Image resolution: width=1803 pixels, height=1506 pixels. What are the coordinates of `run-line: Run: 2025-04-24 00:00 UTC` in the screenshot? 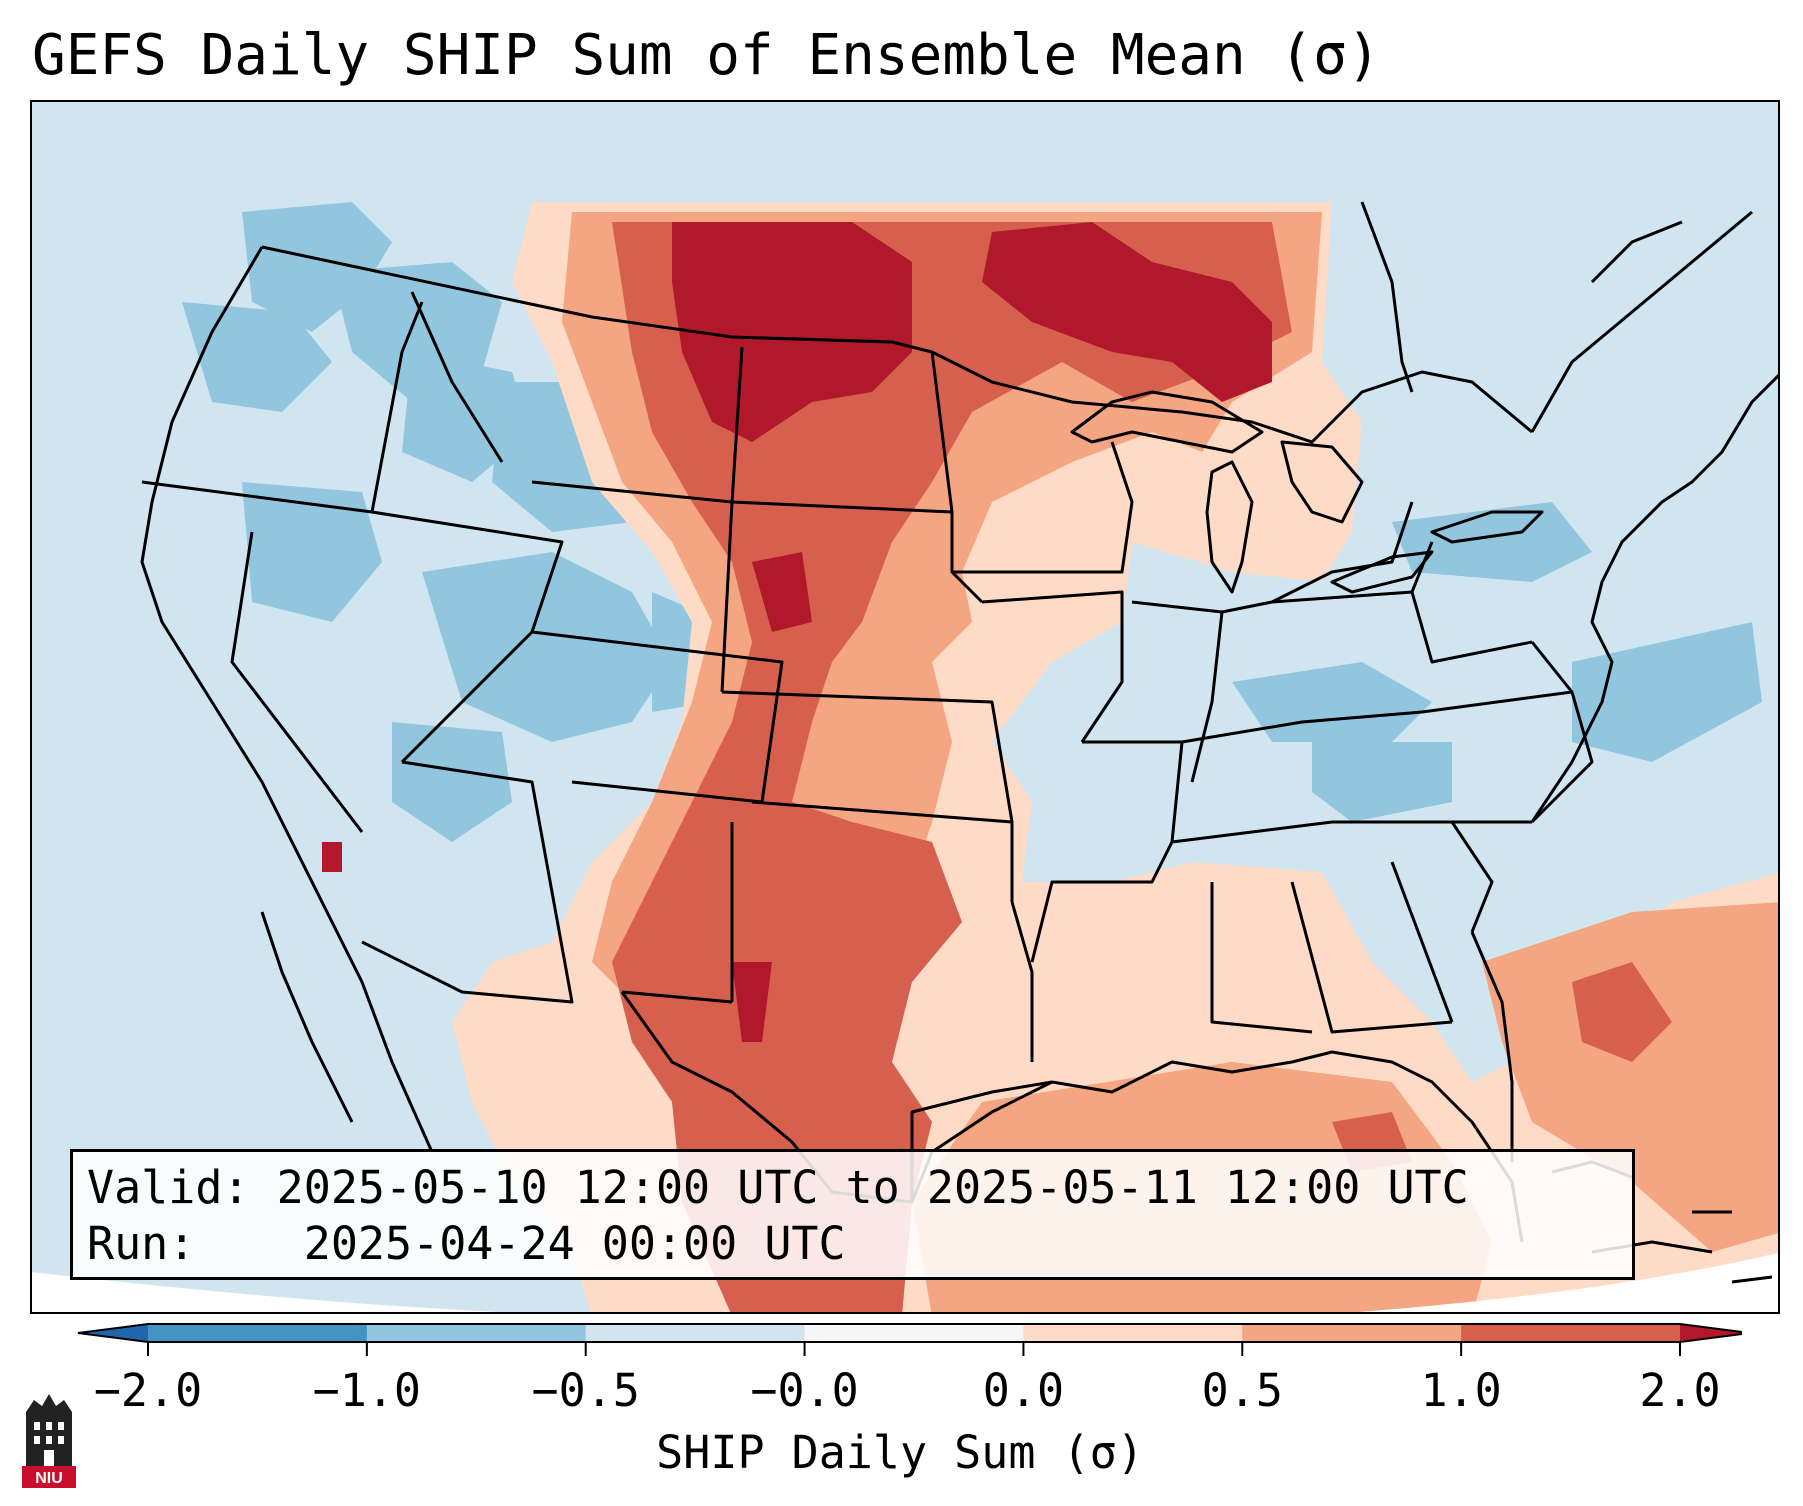 It's located at (852, 1244).